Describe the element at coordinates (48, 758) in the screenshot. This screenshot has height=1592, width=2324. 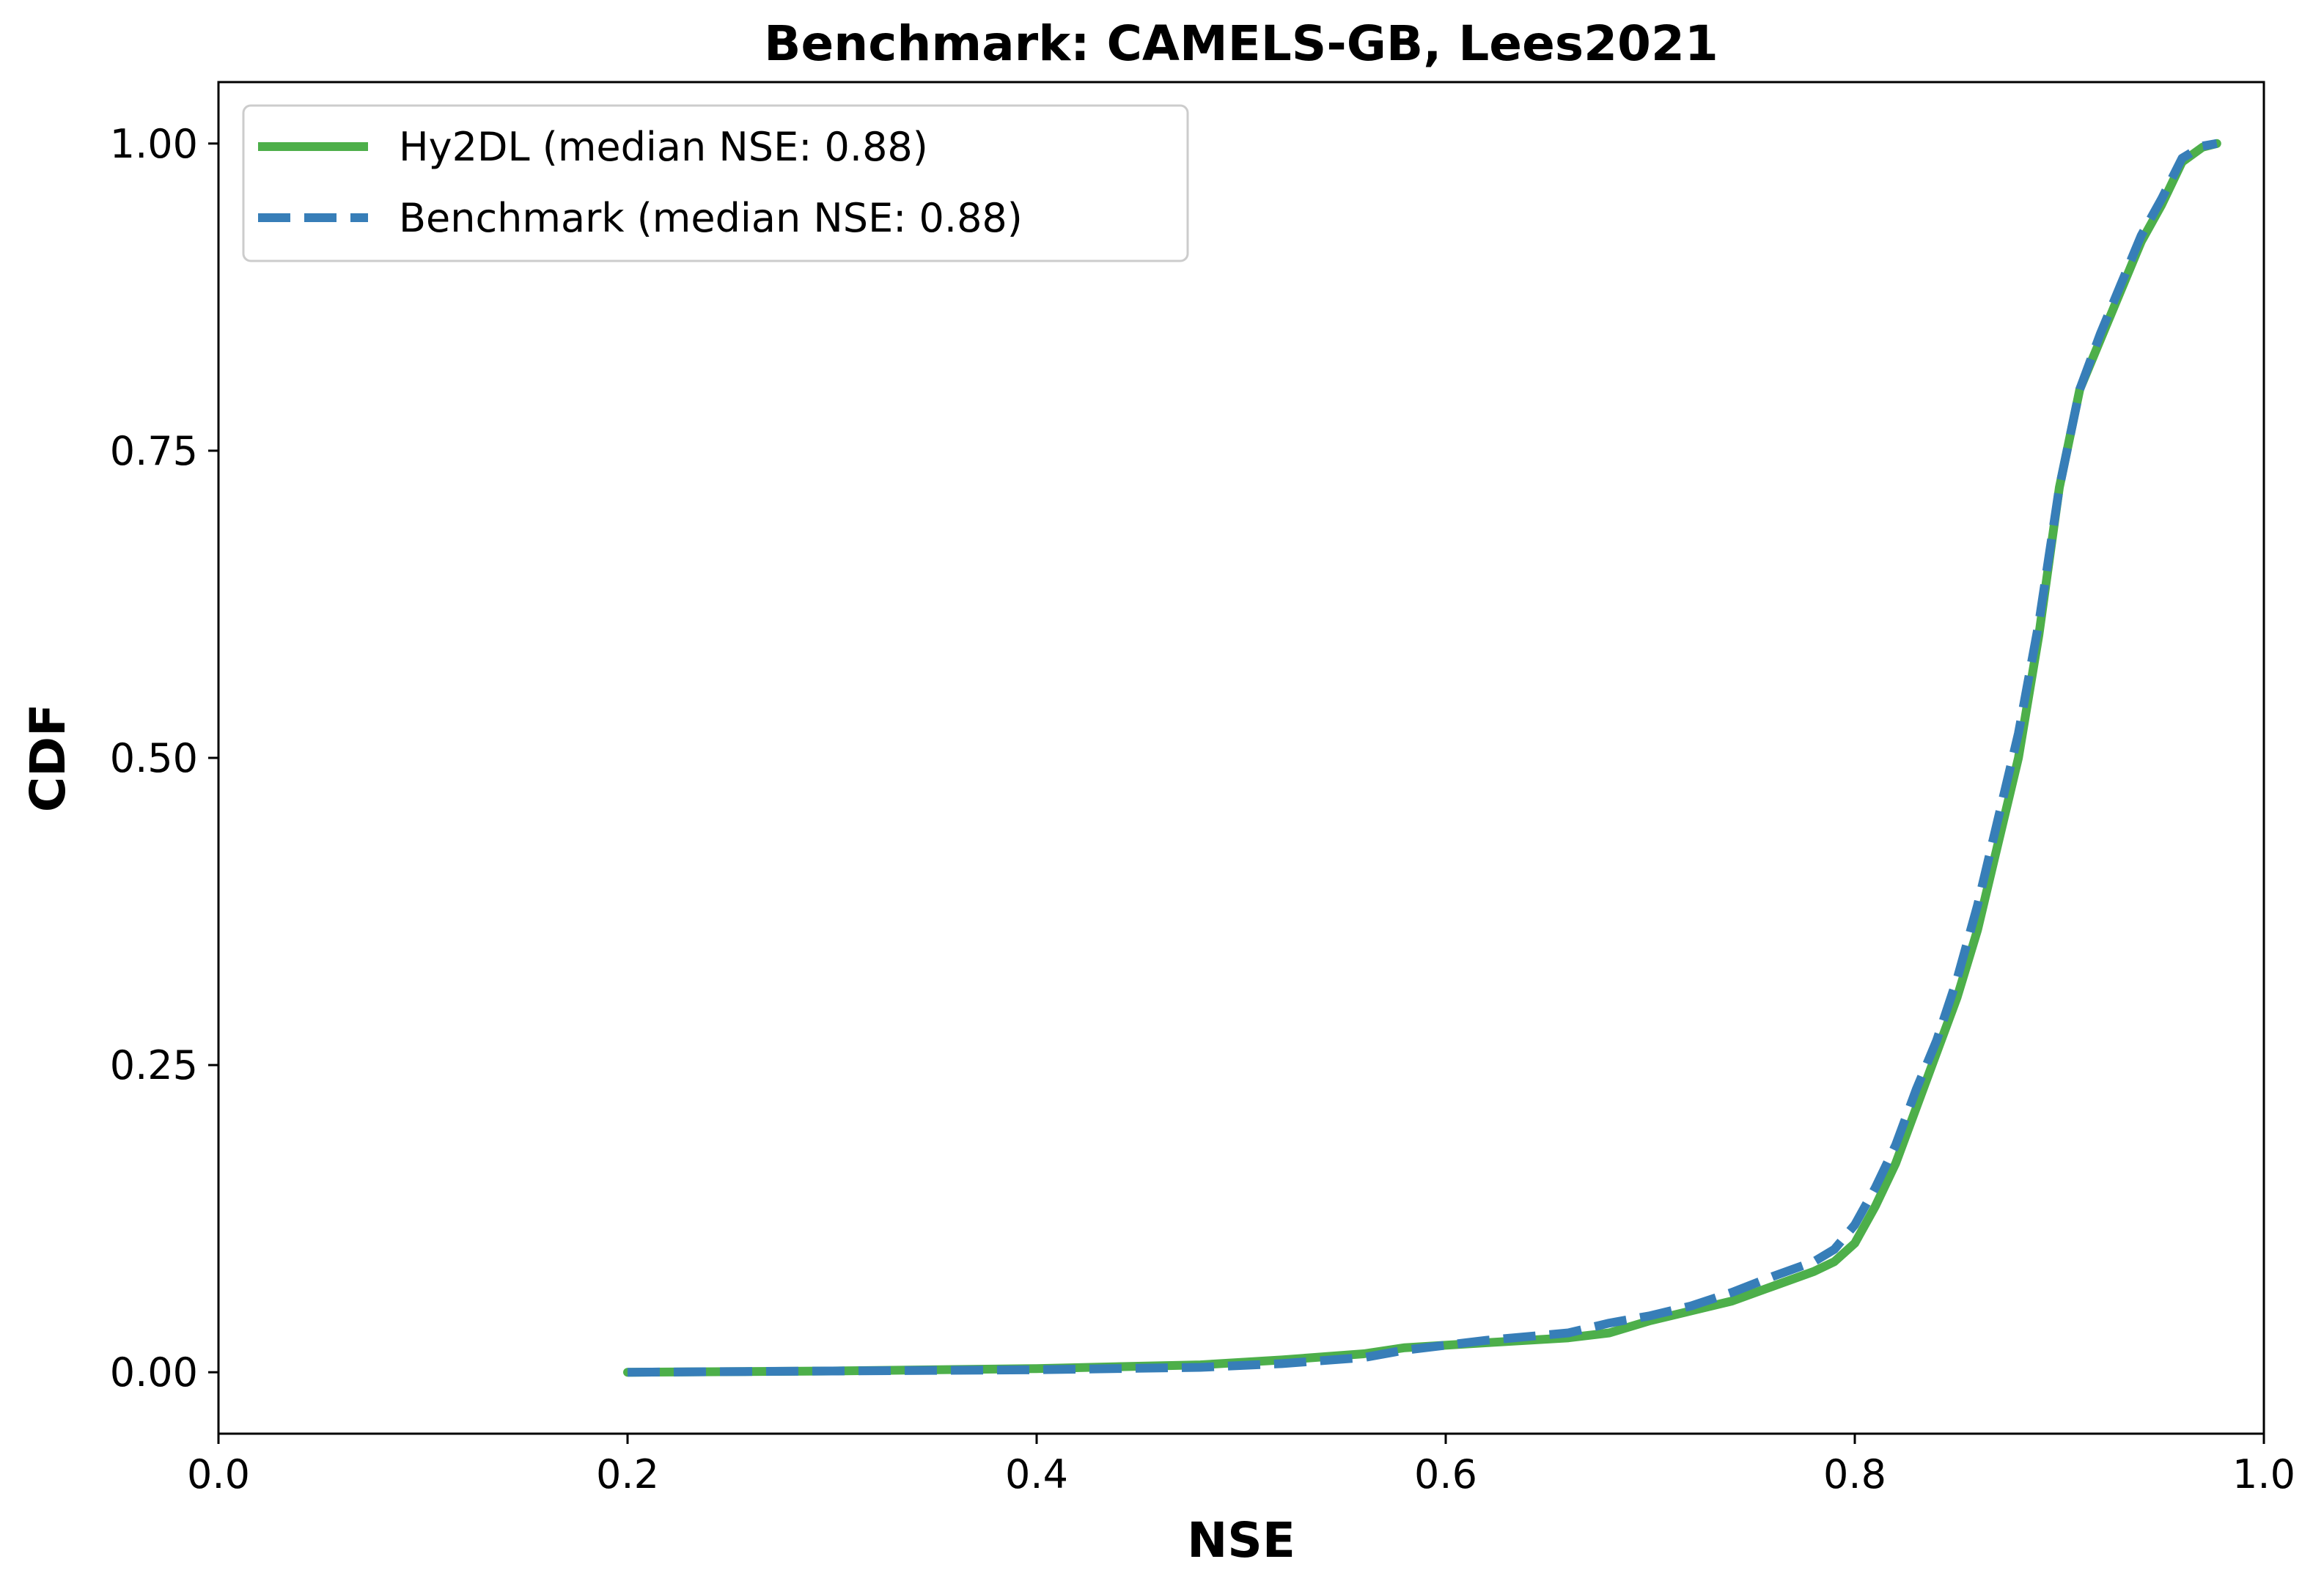
I see `y-axis-label: CDF` at that location.